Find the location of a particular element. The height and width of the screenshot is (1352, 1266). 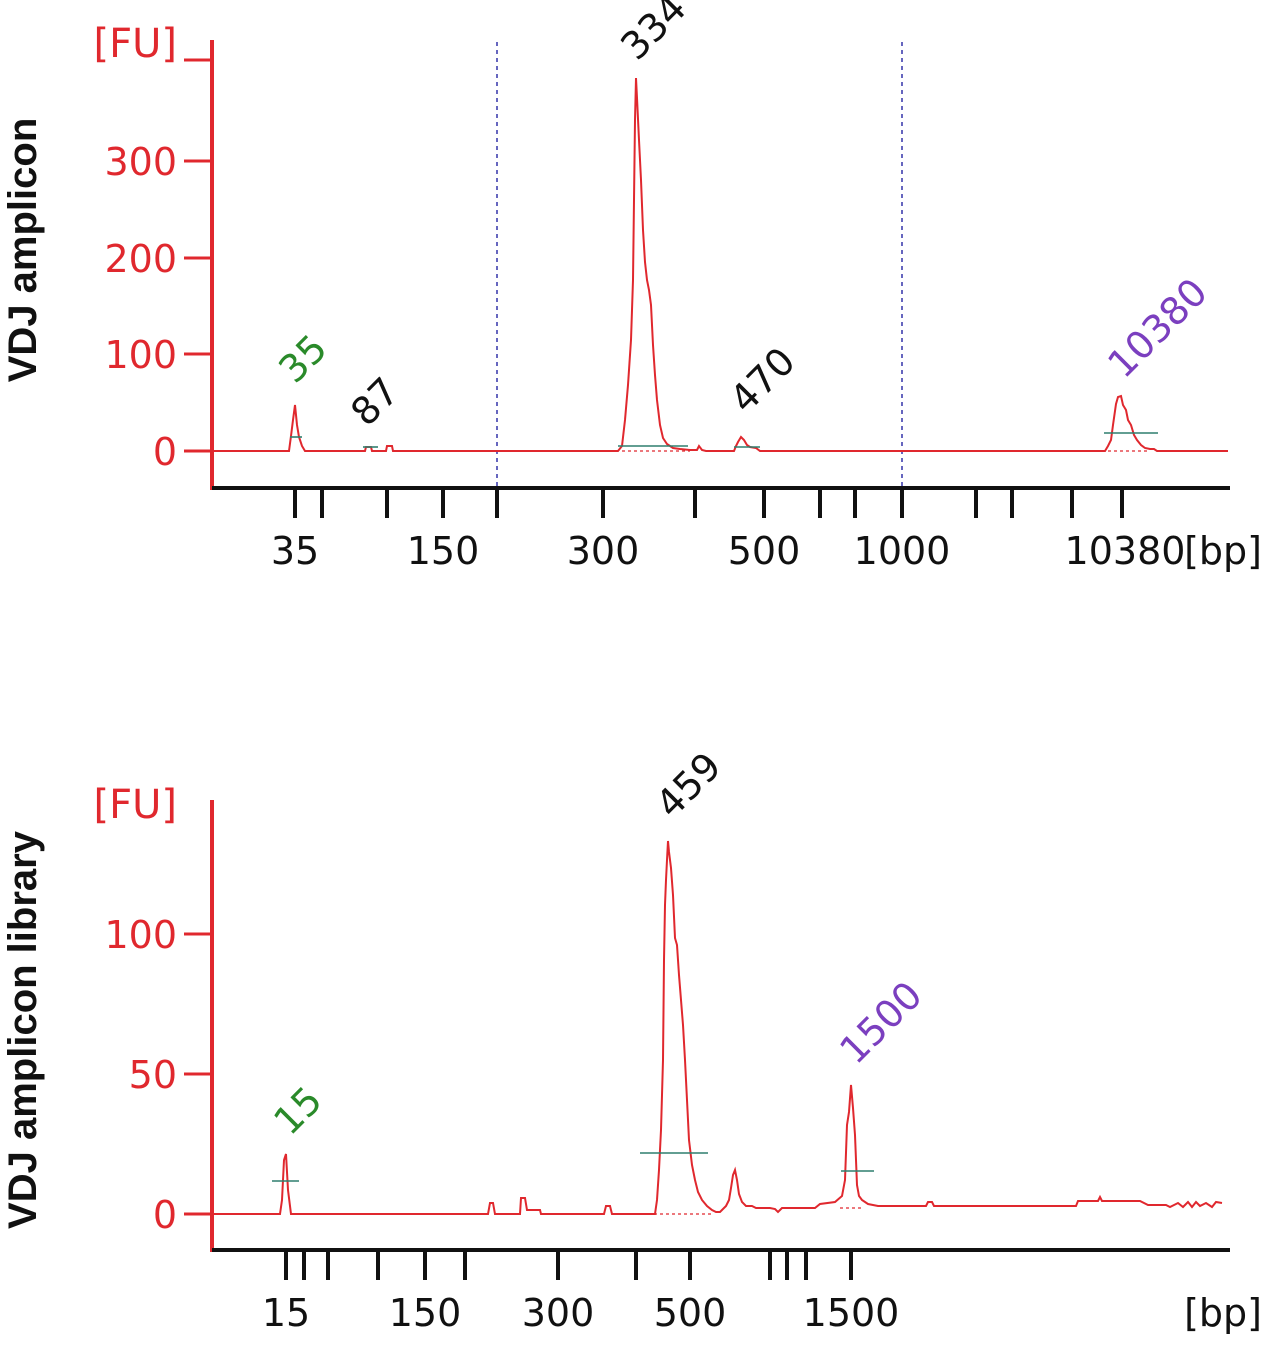

panel-side-label: VDJ amplicon library is located at coordinates (23, 1029).